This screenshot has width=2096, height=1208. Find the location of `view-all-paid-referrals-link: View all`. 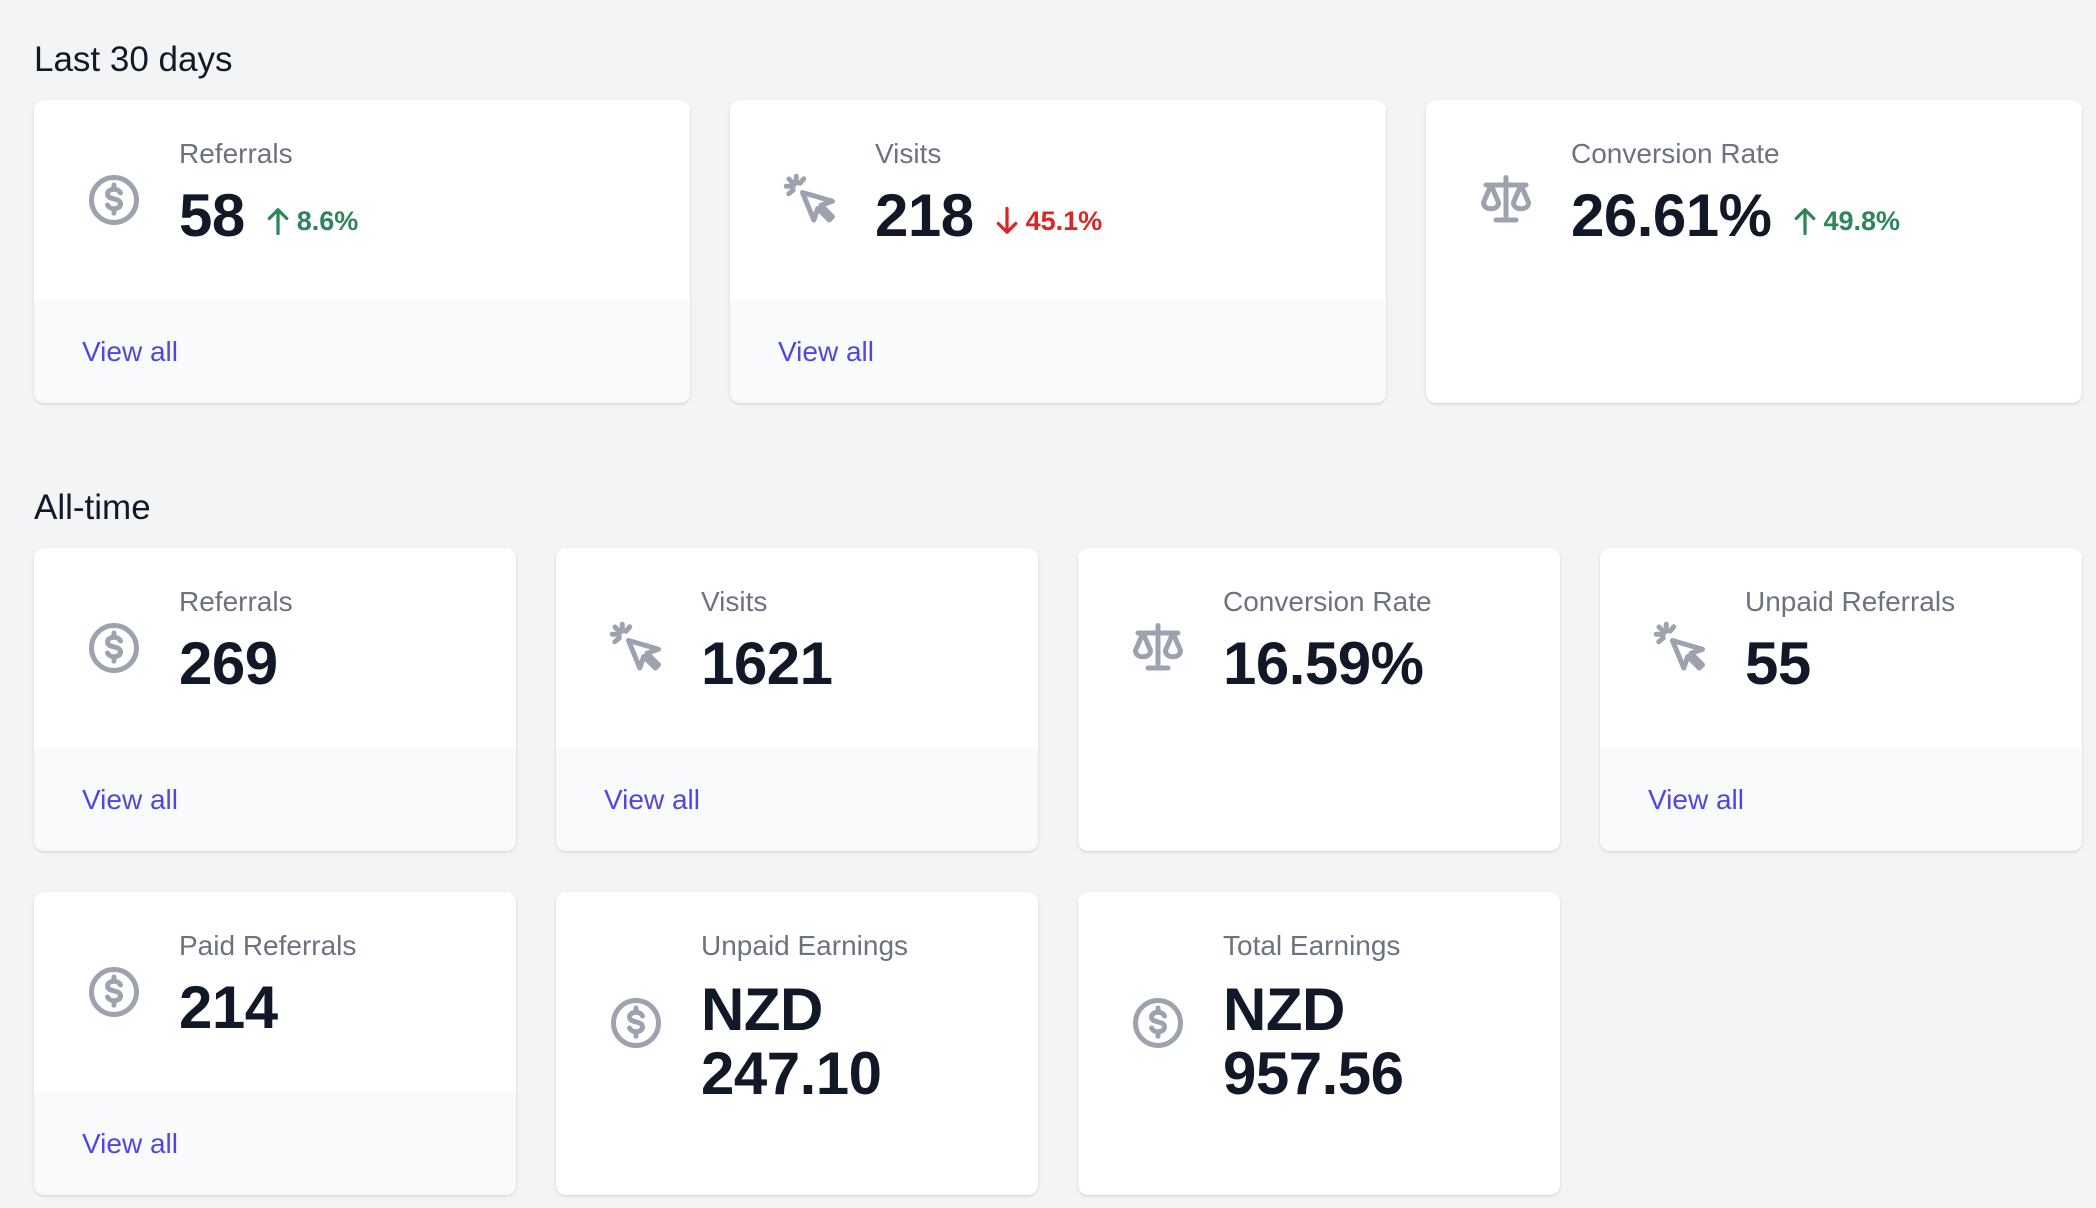

view-all-paid-referrals-link: View all is located at coordinates (130, 1143).